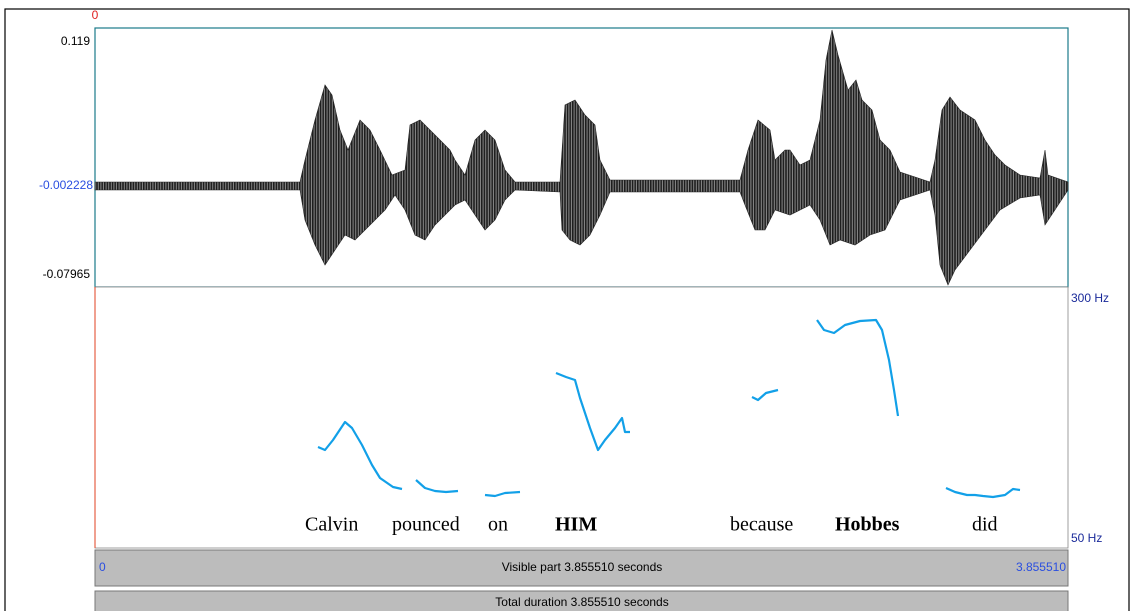 The image size is (1135, 611). I want to click on word: because, so click(761, 525).